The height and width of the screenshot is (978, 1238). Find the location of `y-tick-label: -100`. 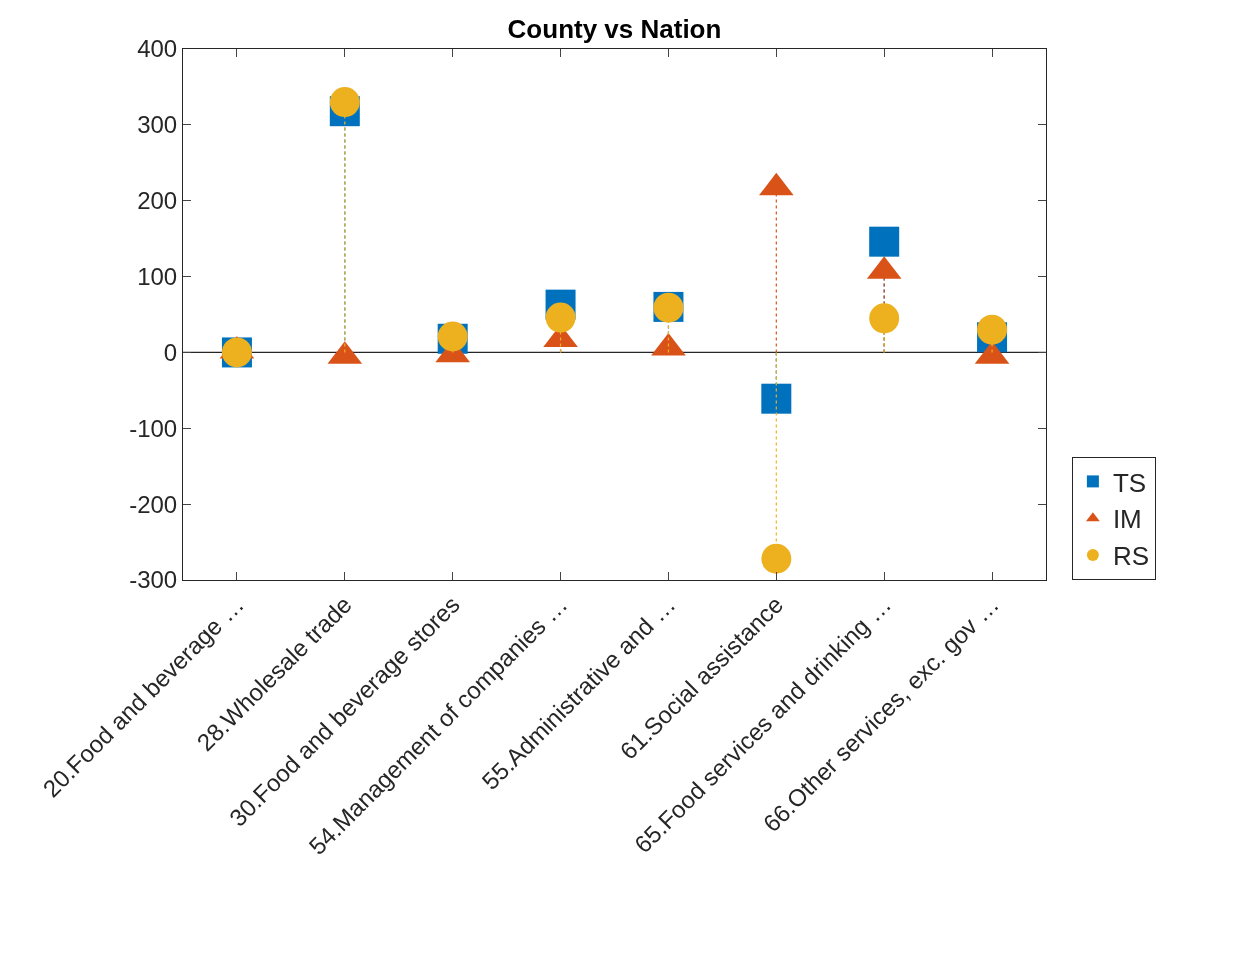

y-tick-label: -100 is located at coordinates (153, 428).